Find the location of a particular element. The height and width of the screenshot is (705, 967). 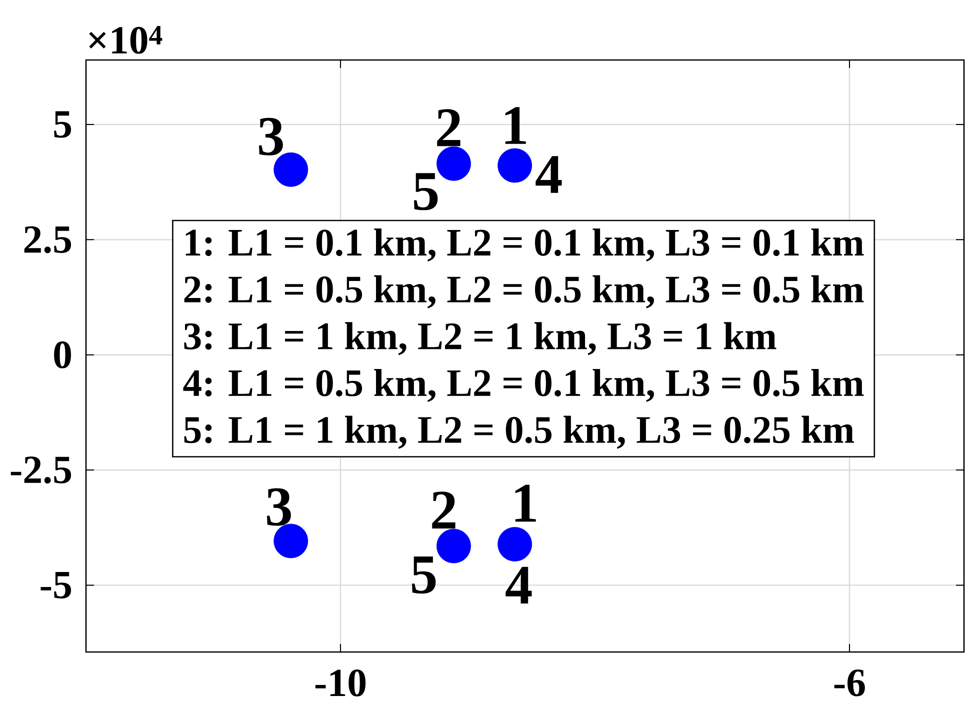

y-tick-label: 0 is located at coordinates (62, 354).